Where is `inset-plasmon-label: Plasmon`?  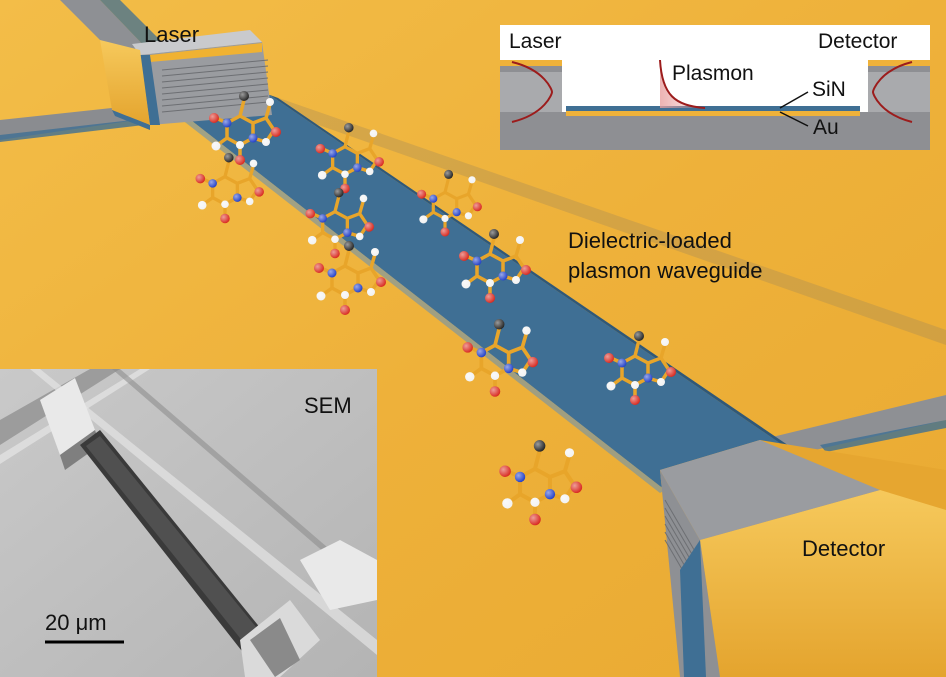
inset-plasmon-label: Plasmon is located at coordinates (713, 73).